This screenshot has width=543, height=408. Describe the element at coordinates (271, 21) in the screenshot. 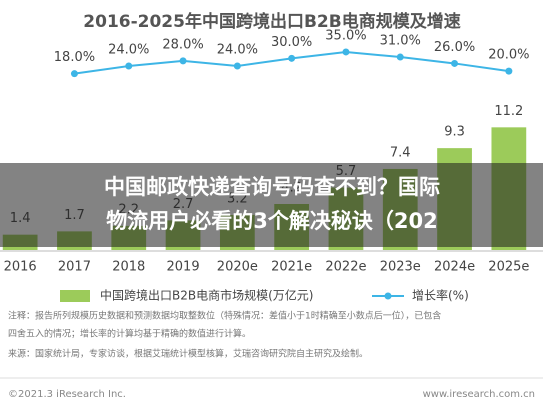

I see `chart-title: 2016-2025年中国跨境出口B2B电商规模及增速` at that location.